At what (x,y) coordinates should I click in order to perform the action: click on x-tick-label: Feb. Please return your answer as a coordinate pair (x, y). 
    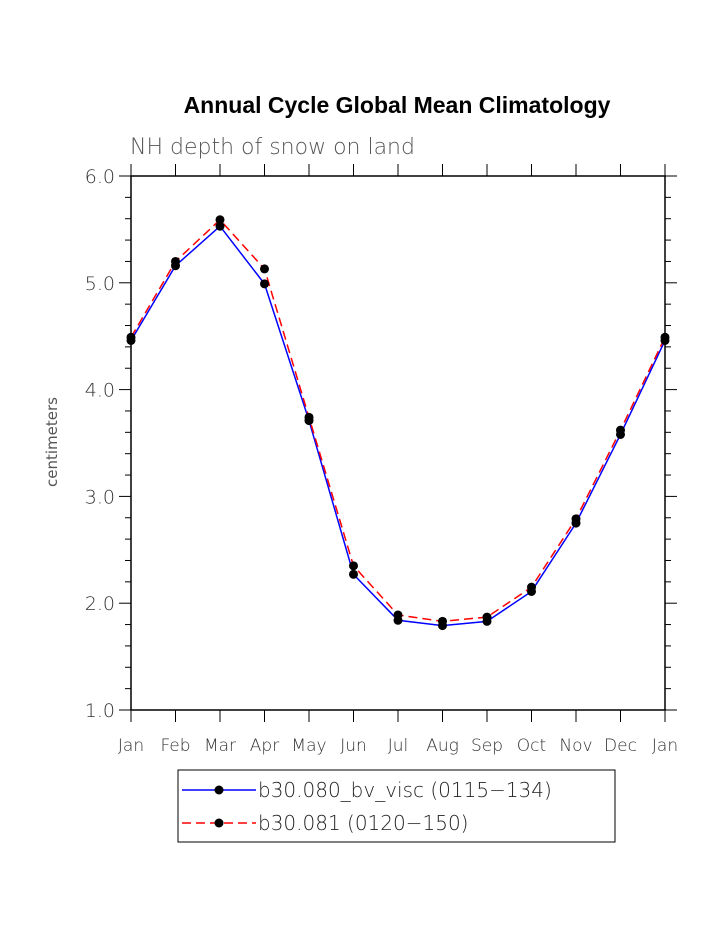
    Looking at the image, I should click on (175, 746).